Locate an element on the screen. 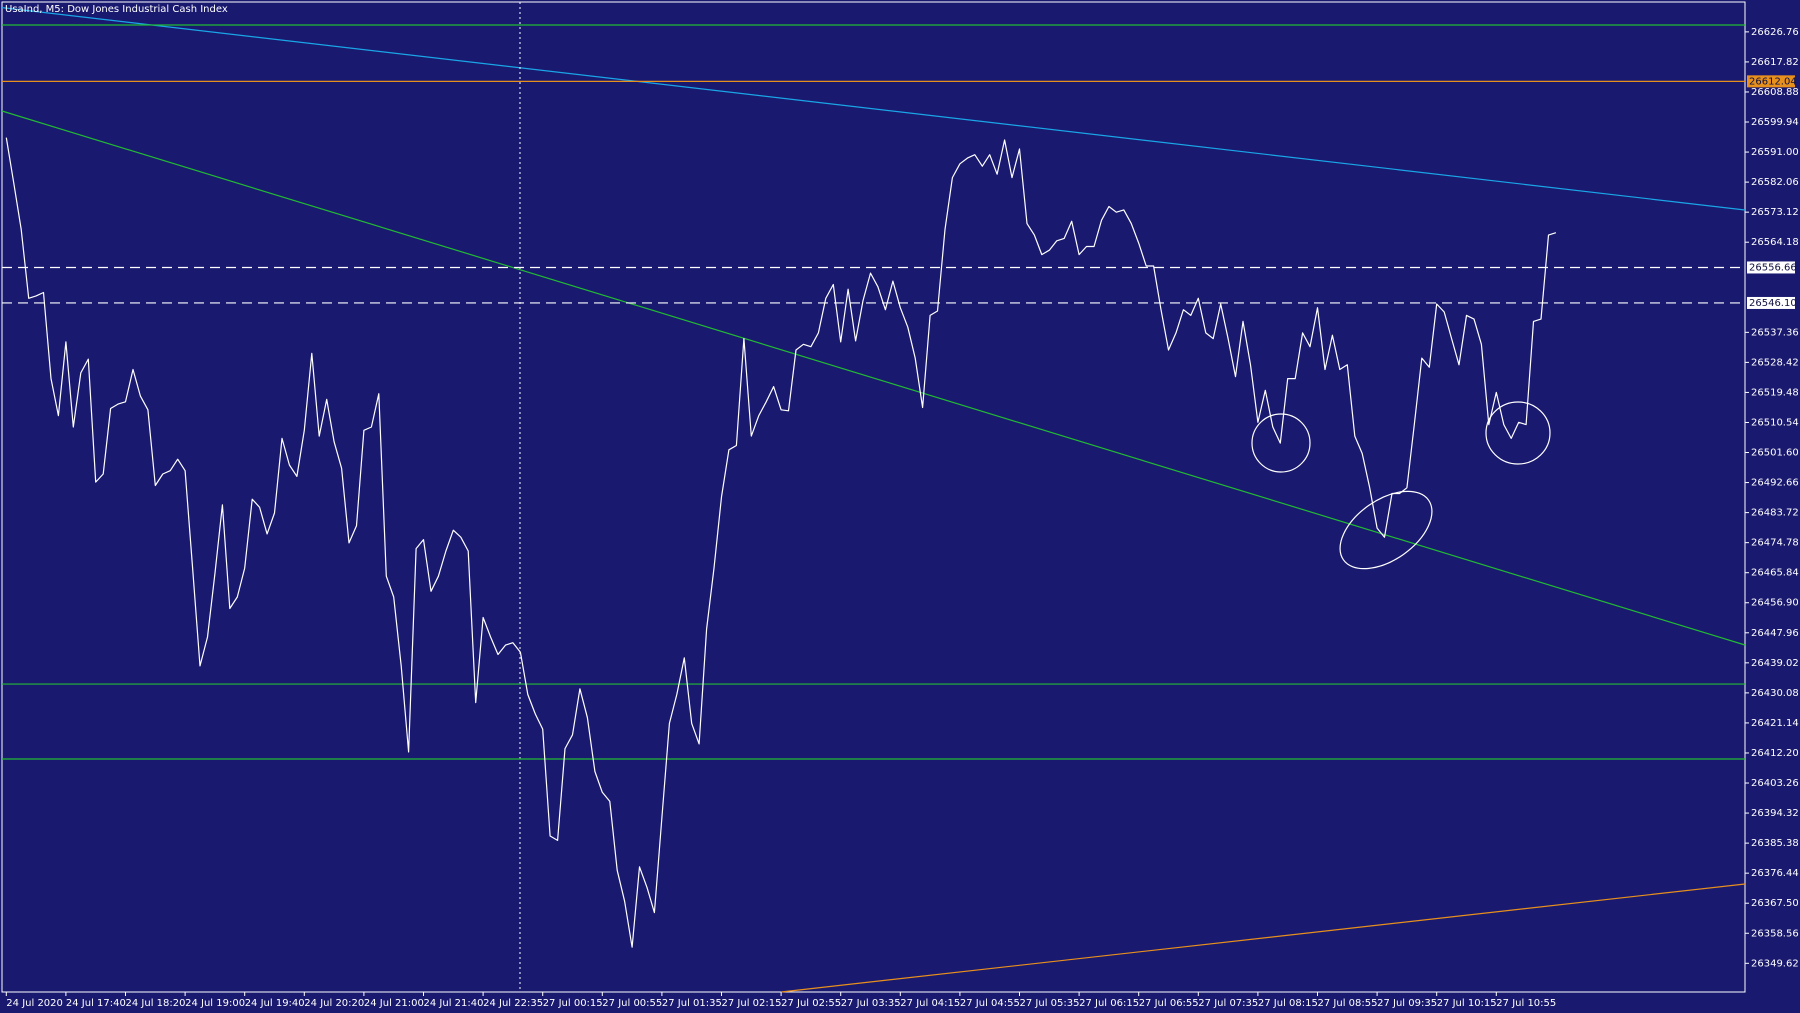  trend-line is located at coordinates (1263, 938).